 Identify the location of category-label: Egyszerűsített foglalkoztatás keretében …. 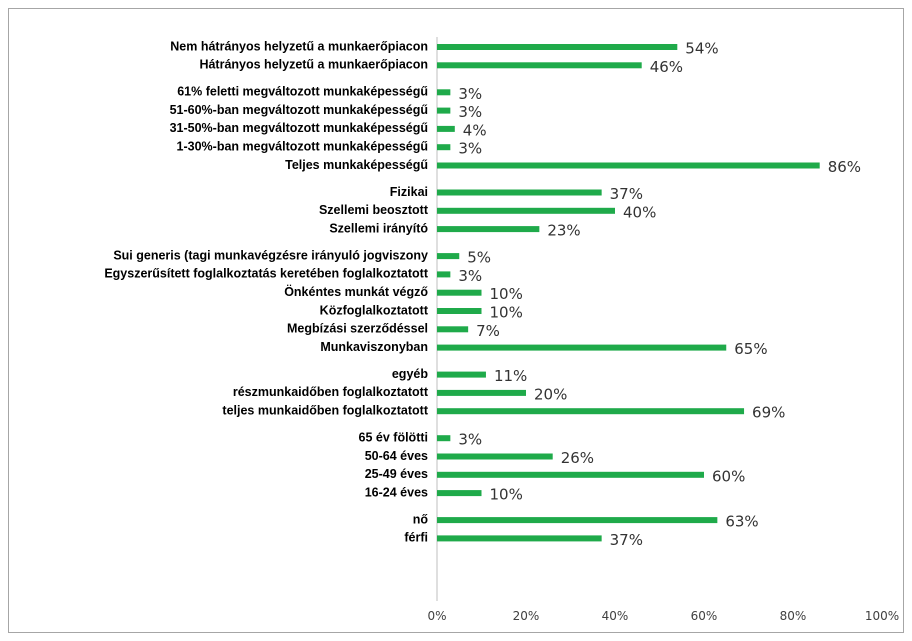
(266, 274).